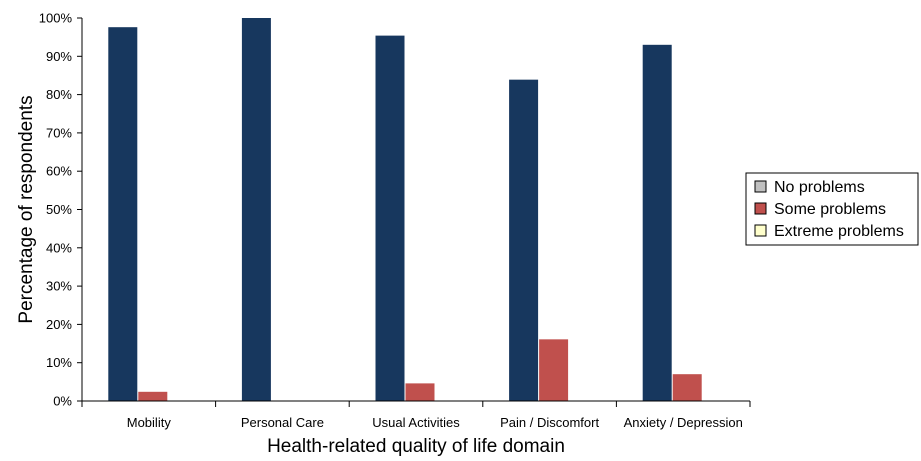  I want to click on y-tick-label: 0%, so click(62, 401).